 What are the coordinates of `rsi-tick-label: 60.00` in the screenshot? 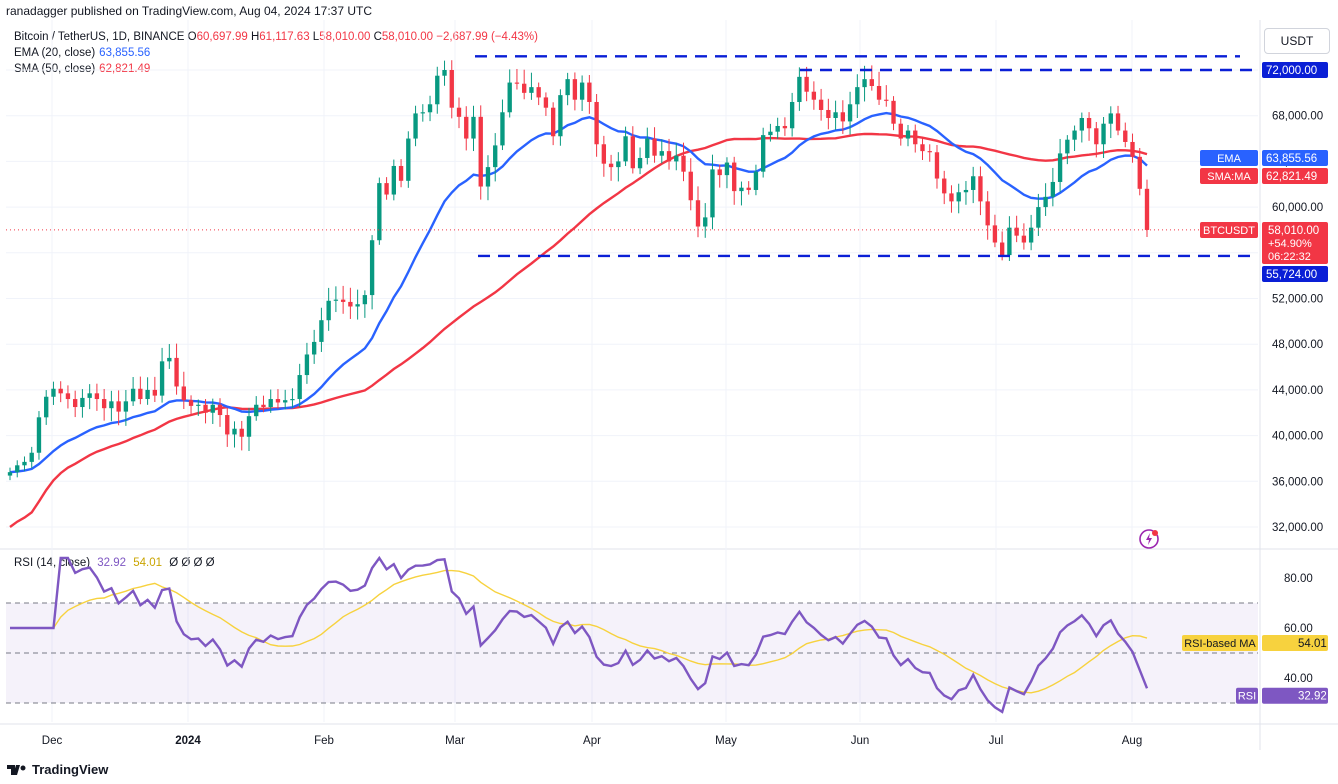 It's located at (1298, 629).